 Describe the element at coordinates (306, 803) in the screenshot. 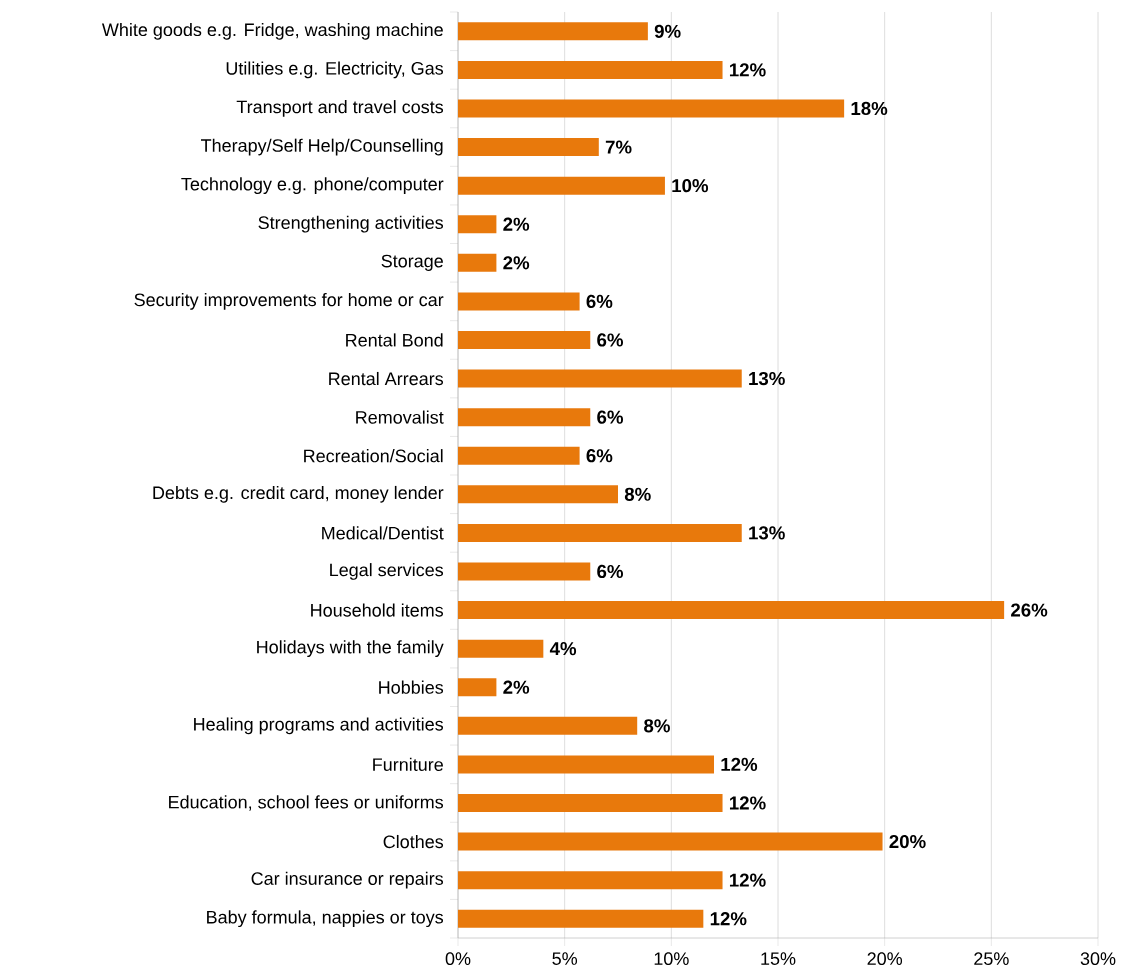

I see `y-tick-label: Education, school fees or uniforms` at that location.